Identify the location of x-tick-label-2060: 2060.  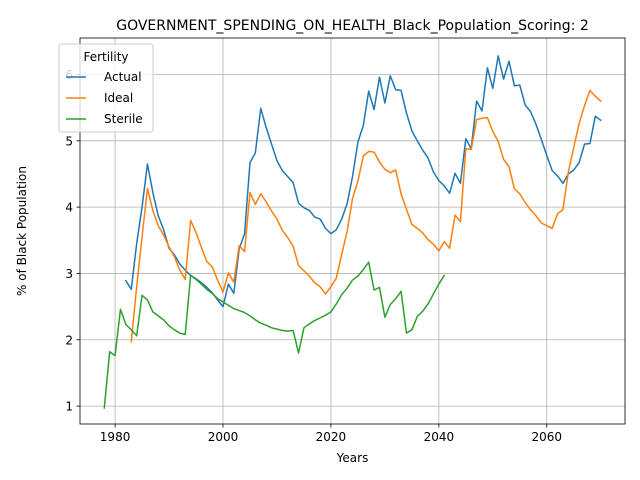
(546, 437).